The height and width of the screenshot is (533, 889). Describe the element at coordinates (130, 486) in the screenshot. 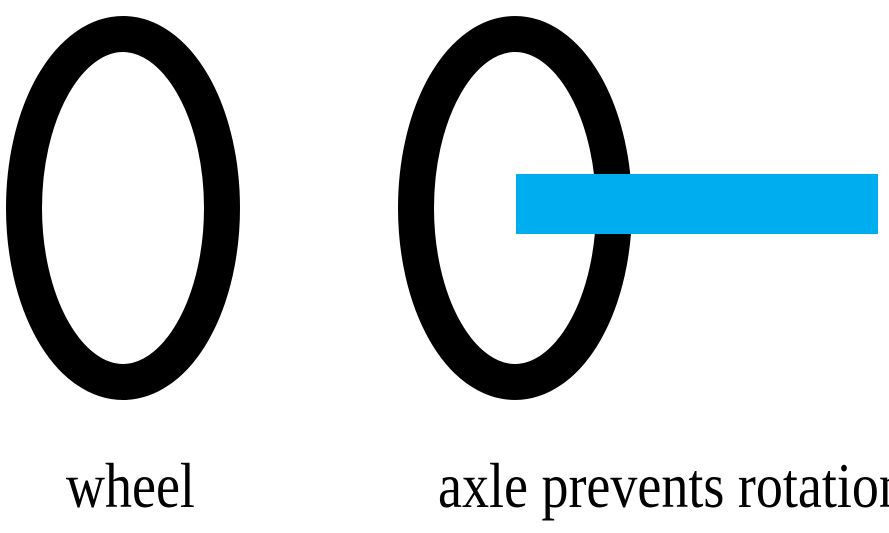

I see `caption-wheel: wheel` at that location.